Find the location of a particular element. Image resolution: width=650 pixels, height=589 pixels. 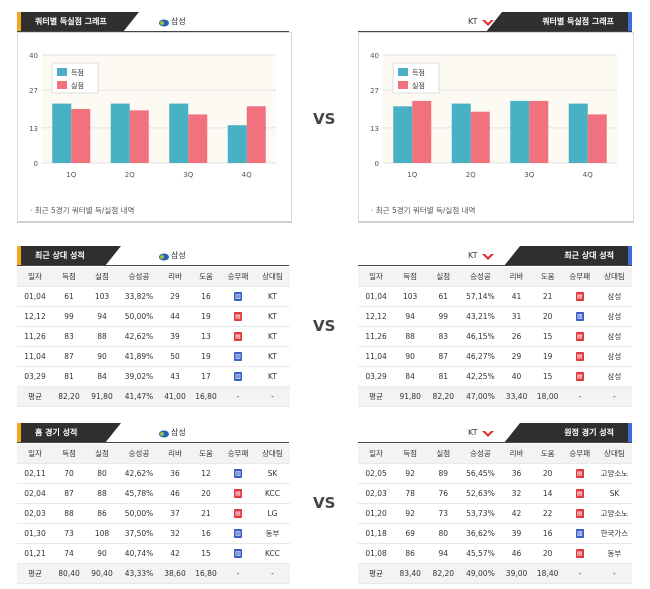

section-title: 홈 경기 성적 is located at coordinates (69, 433).